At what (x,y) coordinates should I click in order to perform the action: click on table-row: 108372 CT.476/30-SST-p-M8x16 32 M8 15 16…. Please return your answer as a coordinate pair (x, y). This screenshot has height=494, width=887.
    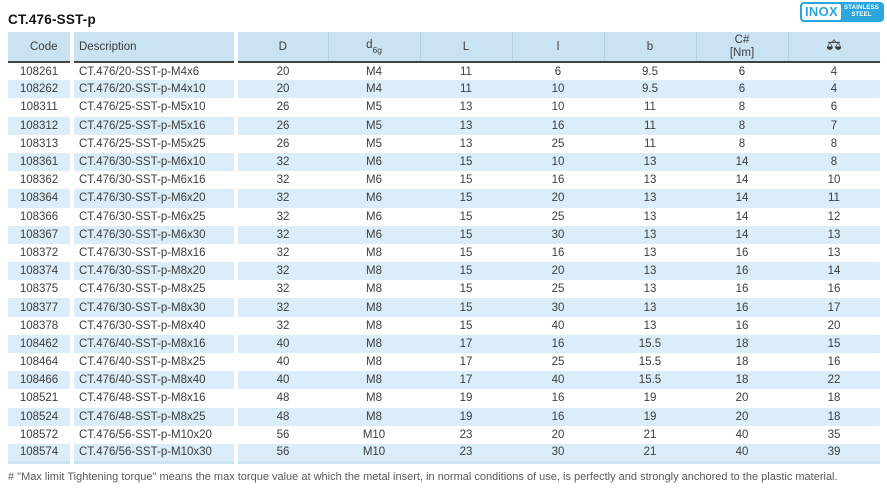
    Looking at the image, I should click on (444, 253).